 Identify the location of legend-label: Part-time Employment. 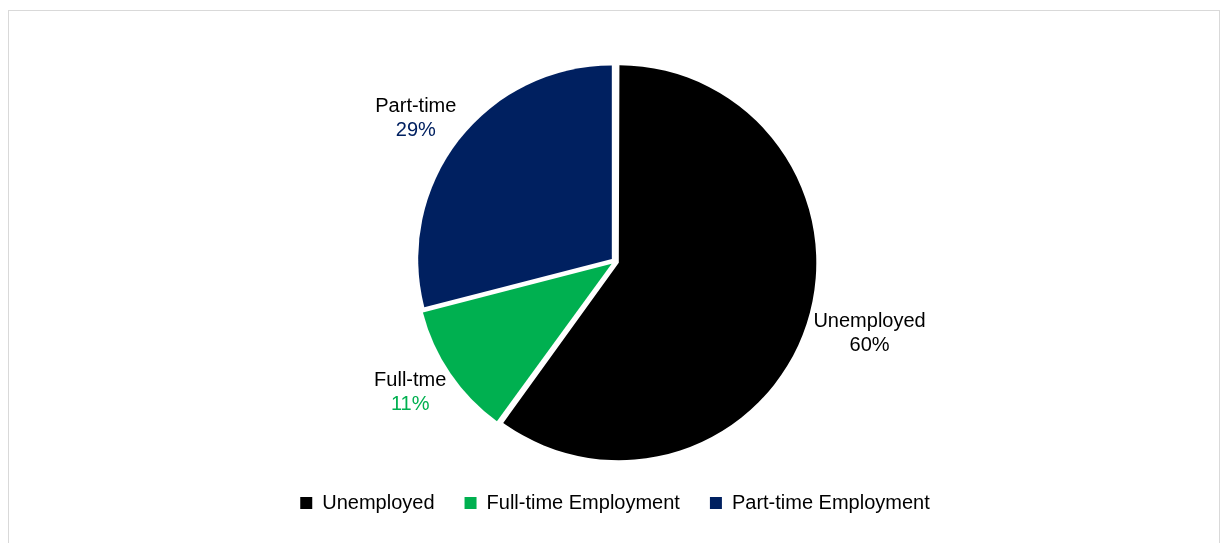
(831, 501).